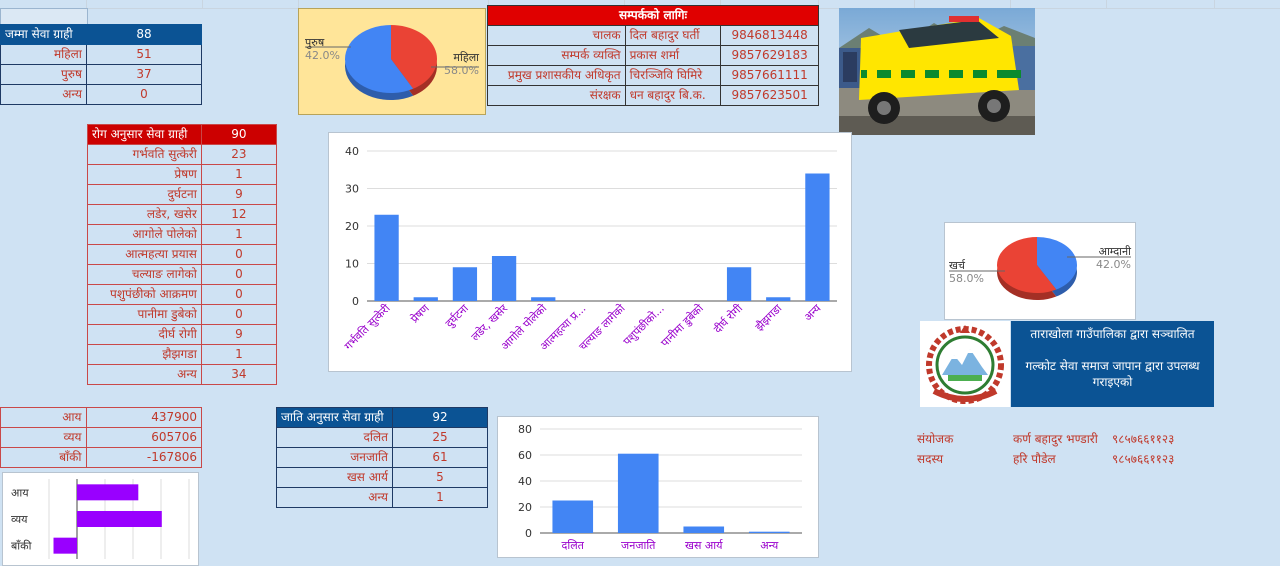 This screenshot has height=566, width=1280. What do you see at coordinates (144, 254) in the screenshot?
I see `row-label: आत्महत्या प्रयास` at bounding box center [144, 254].